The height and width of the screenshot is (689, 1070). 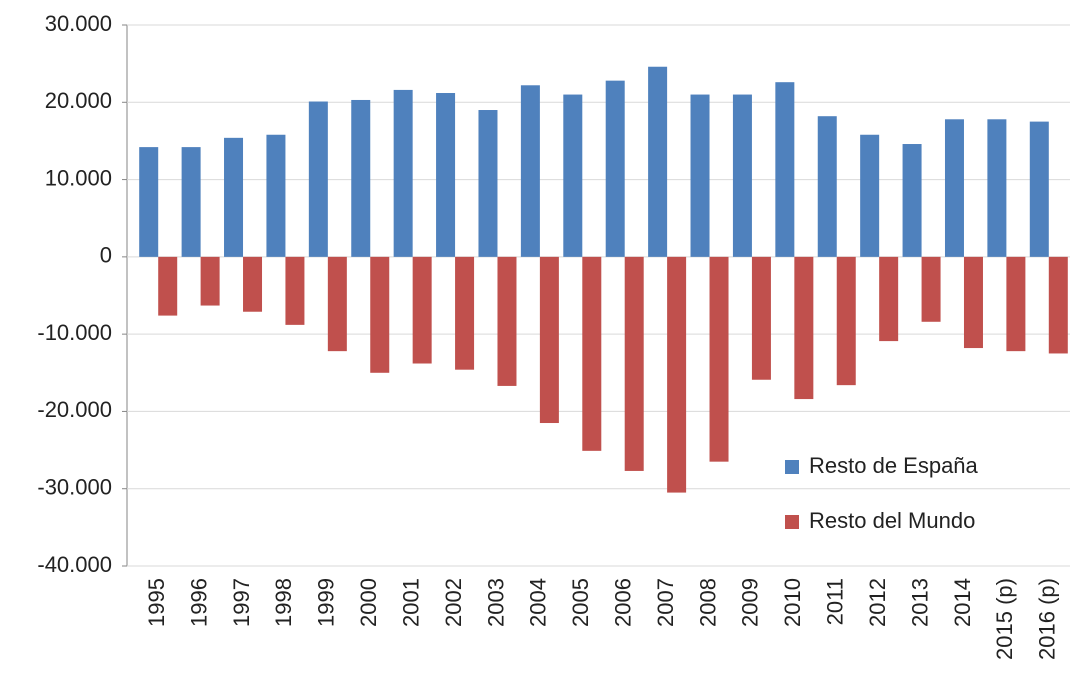 What do you see at coordinates (1004, 619) in the screenshot?
I see `x-tick-label: 2015 (p)` at bounding box center [1004, 619].